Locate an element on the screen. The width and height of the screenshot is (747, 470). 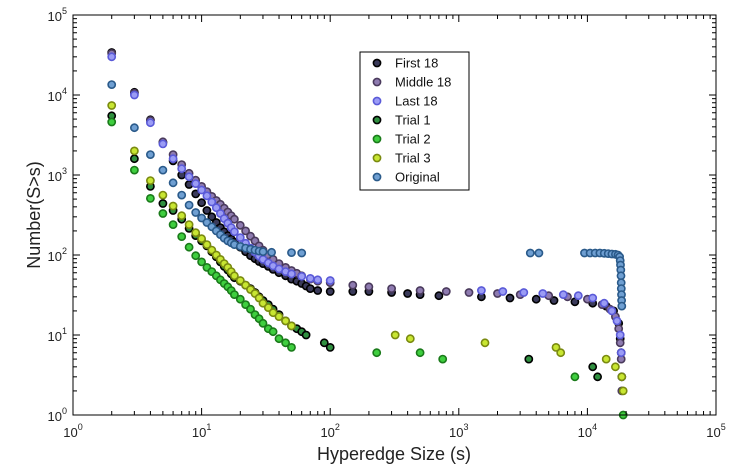
legend-label: Trial 3 is located at coordinates (413, 158).